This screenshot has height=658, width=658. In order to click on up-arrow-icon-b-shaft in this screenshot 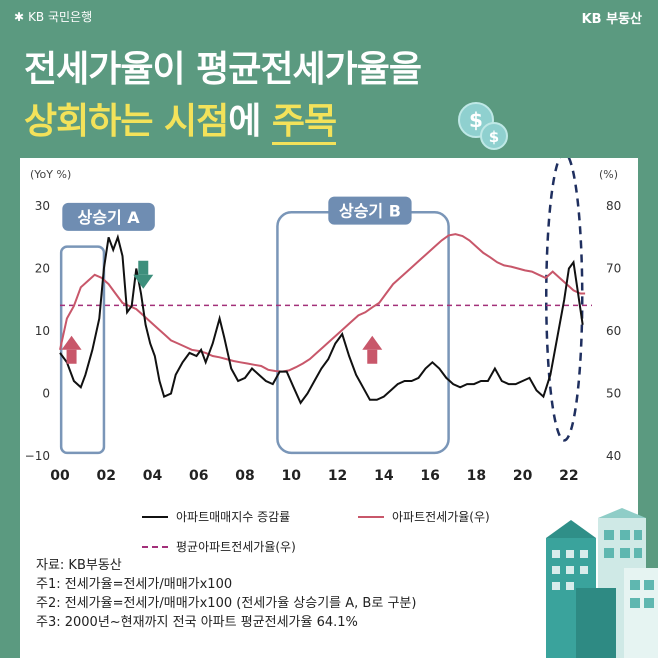, I will do `click(372, 356)`.